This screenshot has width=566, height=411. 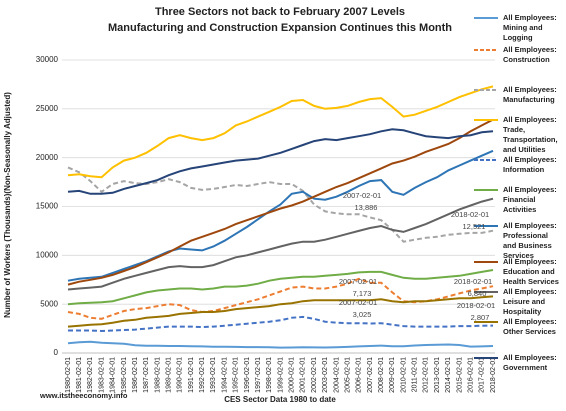 I want to click on x-tick-label: 2011-02-01, so click(x=415, y=374).